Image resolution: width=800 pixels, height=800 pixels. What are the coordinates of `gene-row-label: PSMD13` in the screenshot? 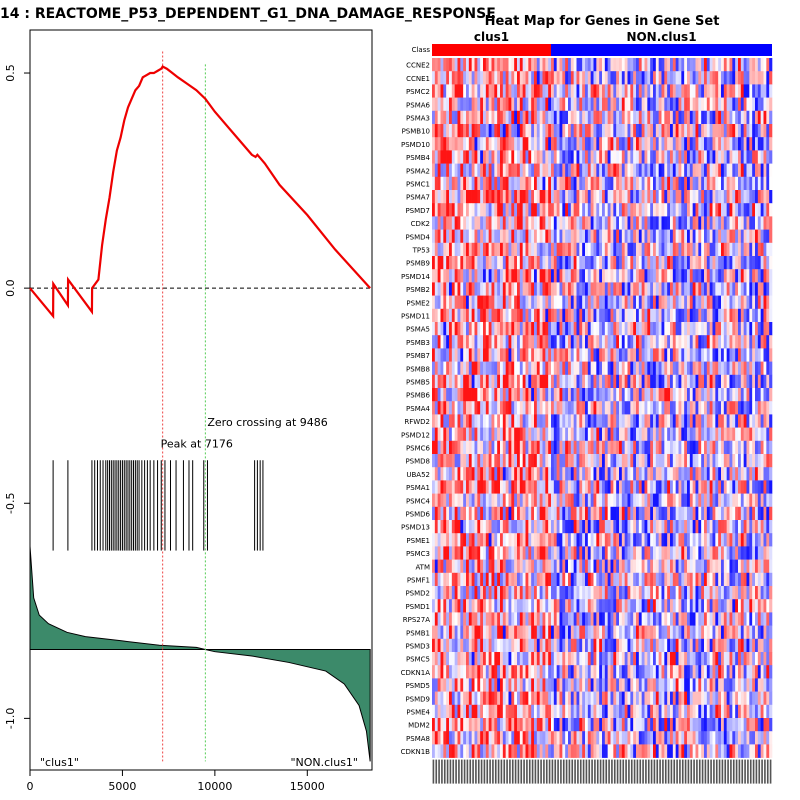 It's located at (415, 528).